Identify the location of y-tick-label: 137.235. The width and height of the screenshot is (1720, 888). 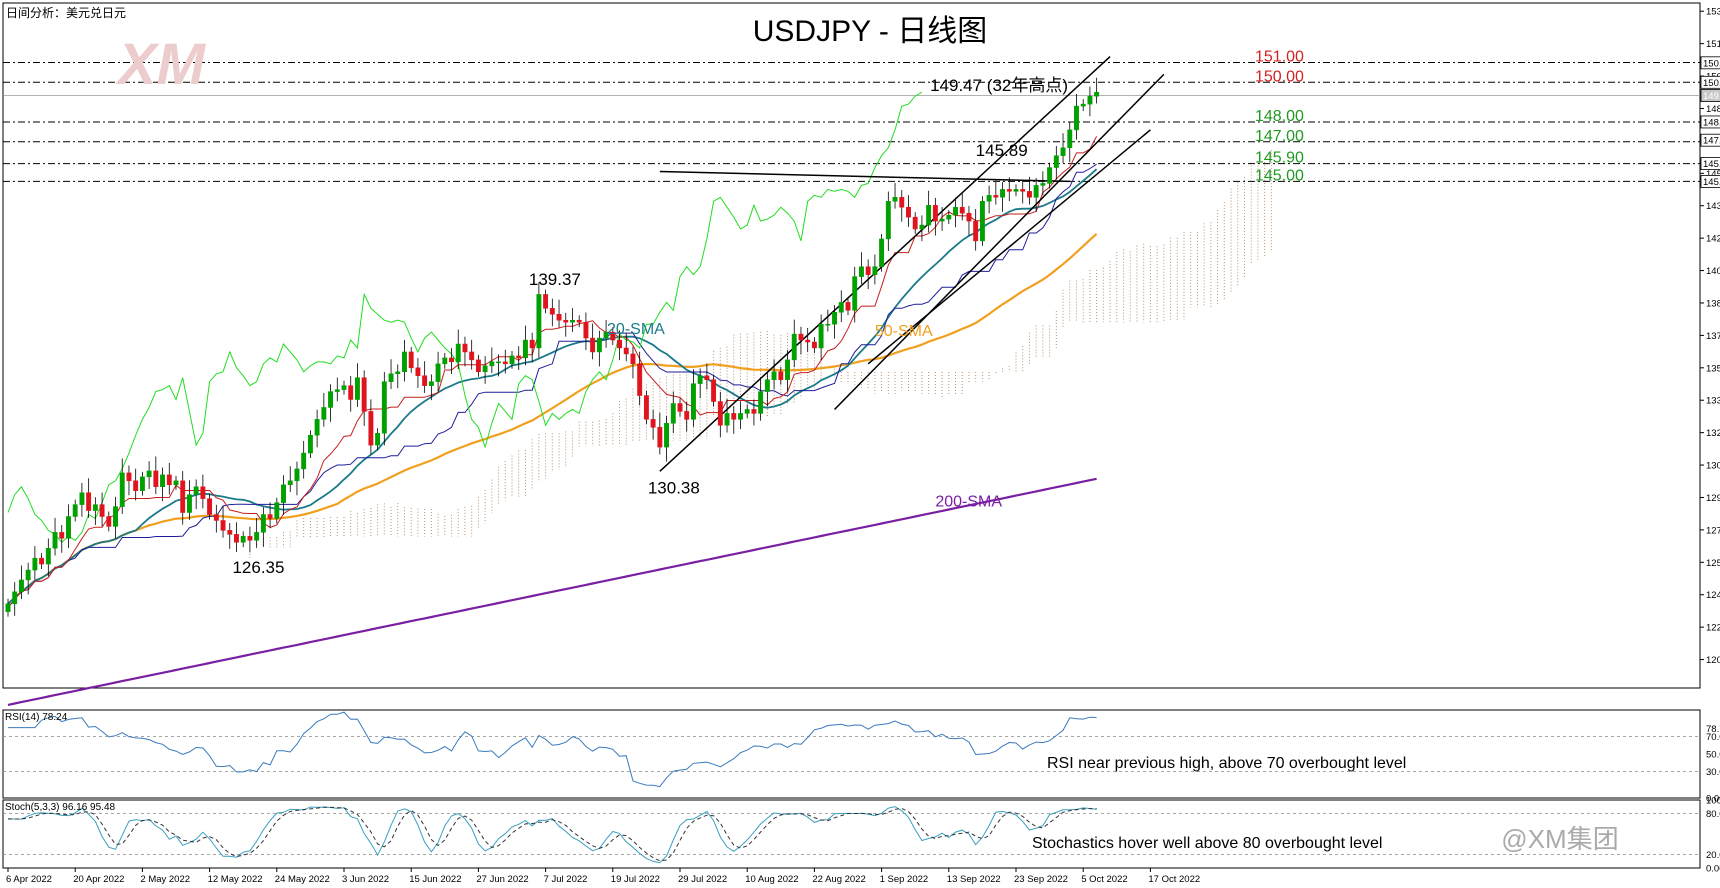
(1713, 336).